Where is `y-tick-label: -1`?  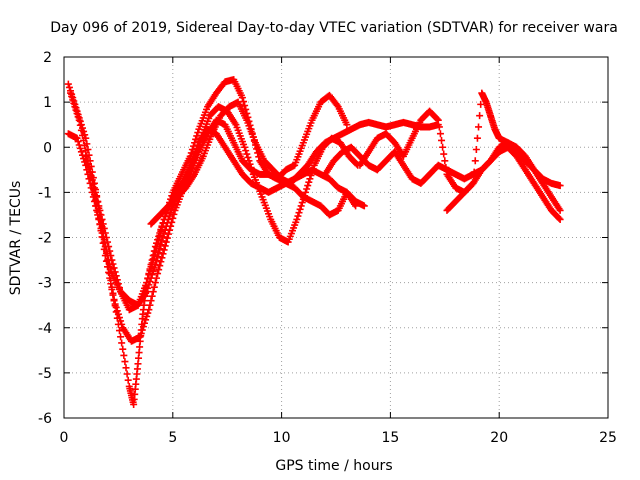
y-tick-label: -1 is located at coordinates (45, 193).